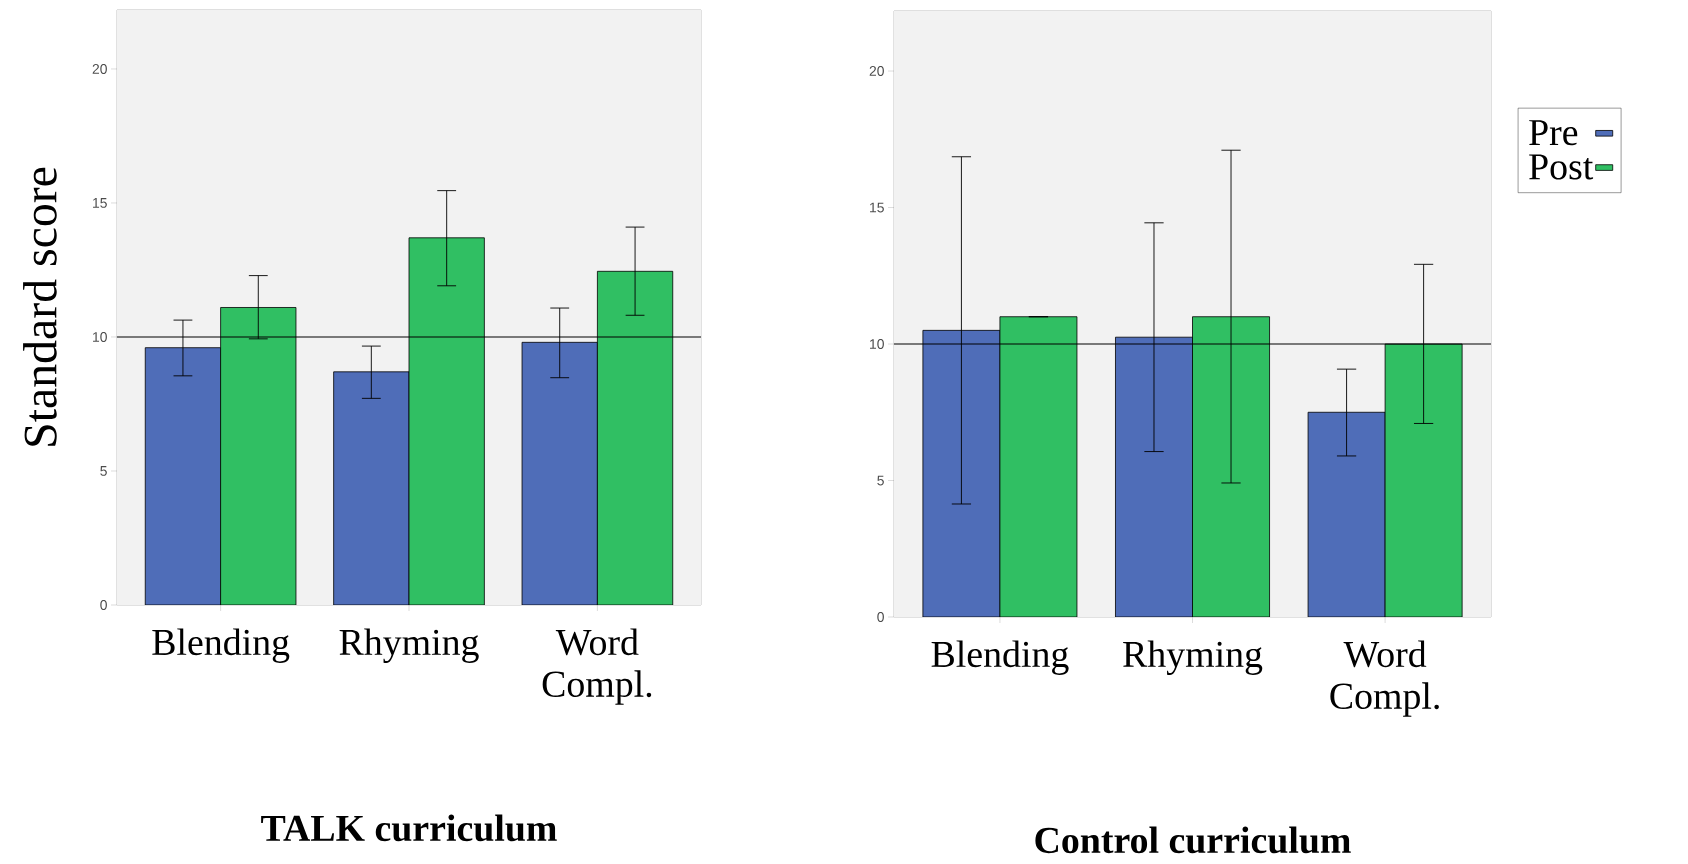  I want to click on legend-label: Post, so click(1561, 167).